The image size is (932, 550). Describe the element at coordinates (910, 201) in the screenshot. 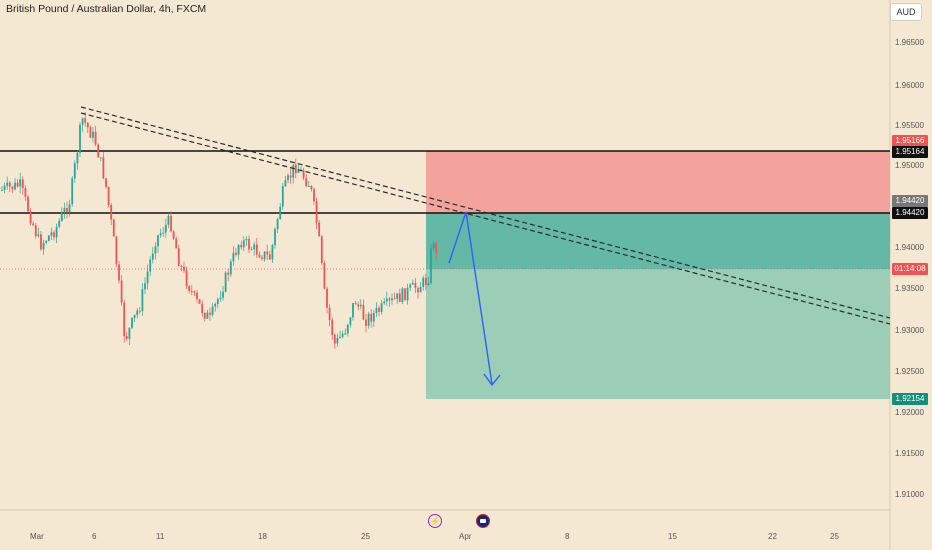

I see `entry-top-tag: 1.94420` at that location.